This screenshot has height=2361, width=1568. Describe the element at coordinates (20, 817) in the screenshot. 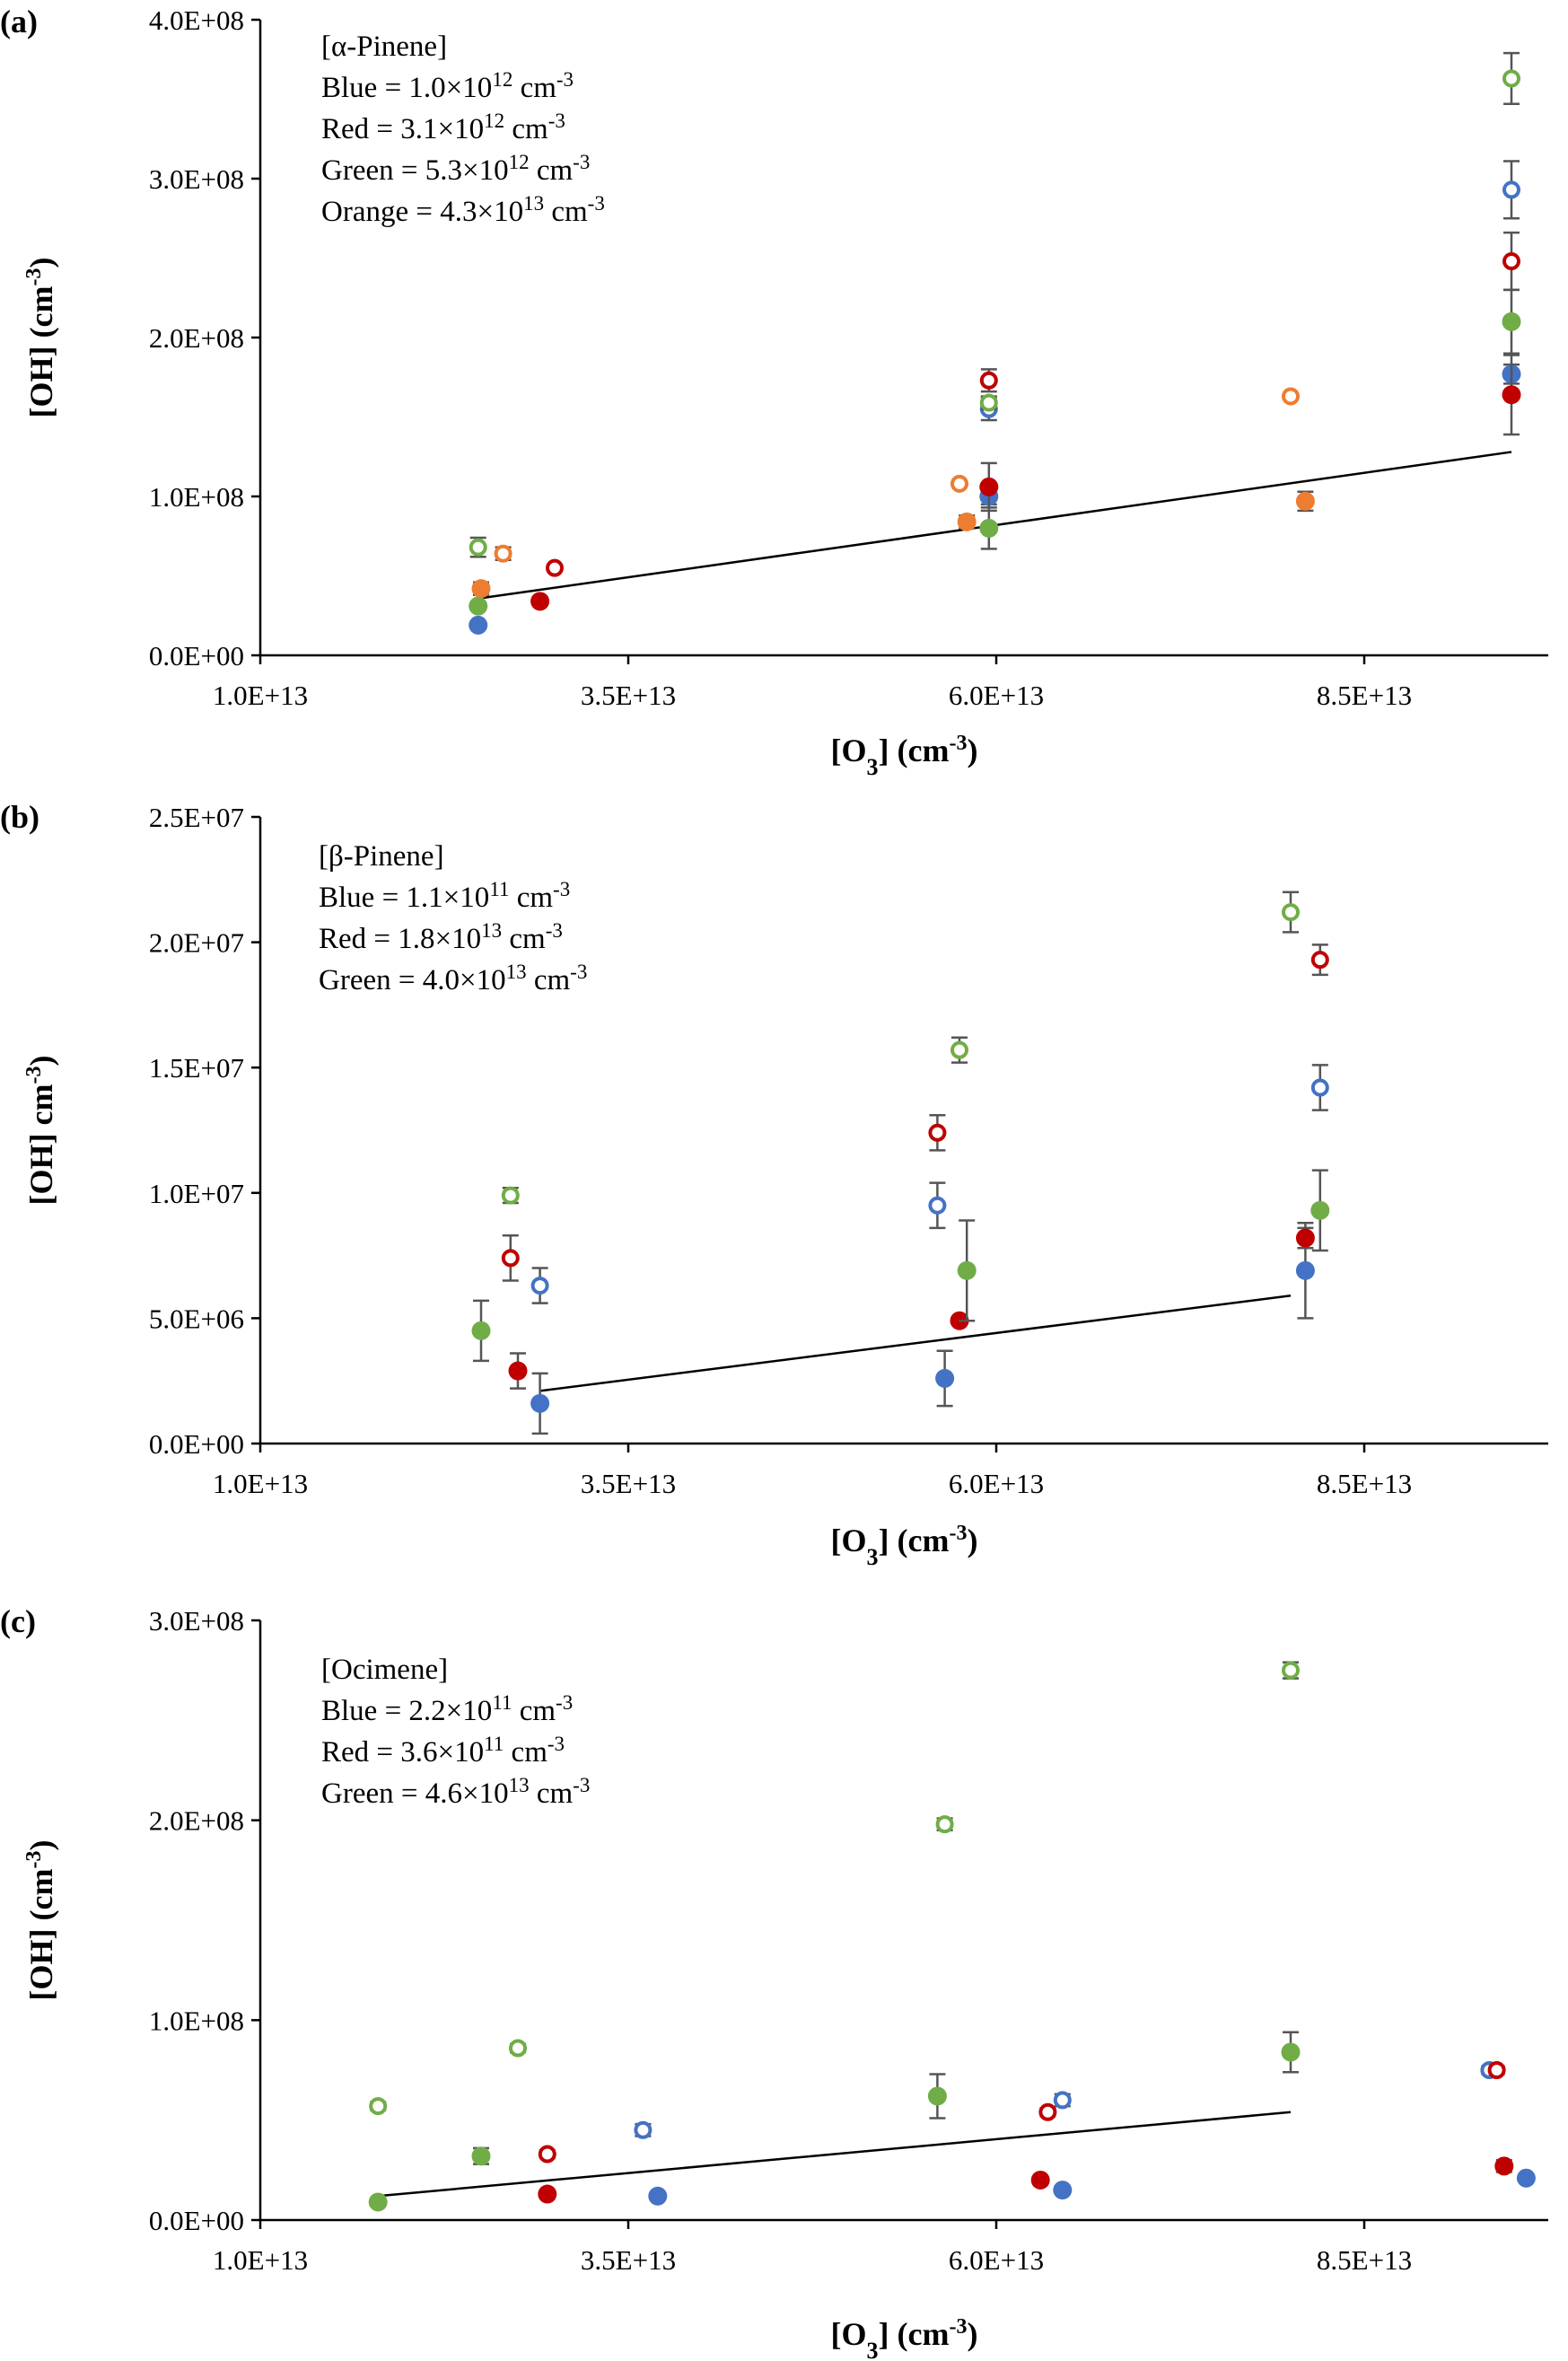

I see `panel-label: (b)` at that location.